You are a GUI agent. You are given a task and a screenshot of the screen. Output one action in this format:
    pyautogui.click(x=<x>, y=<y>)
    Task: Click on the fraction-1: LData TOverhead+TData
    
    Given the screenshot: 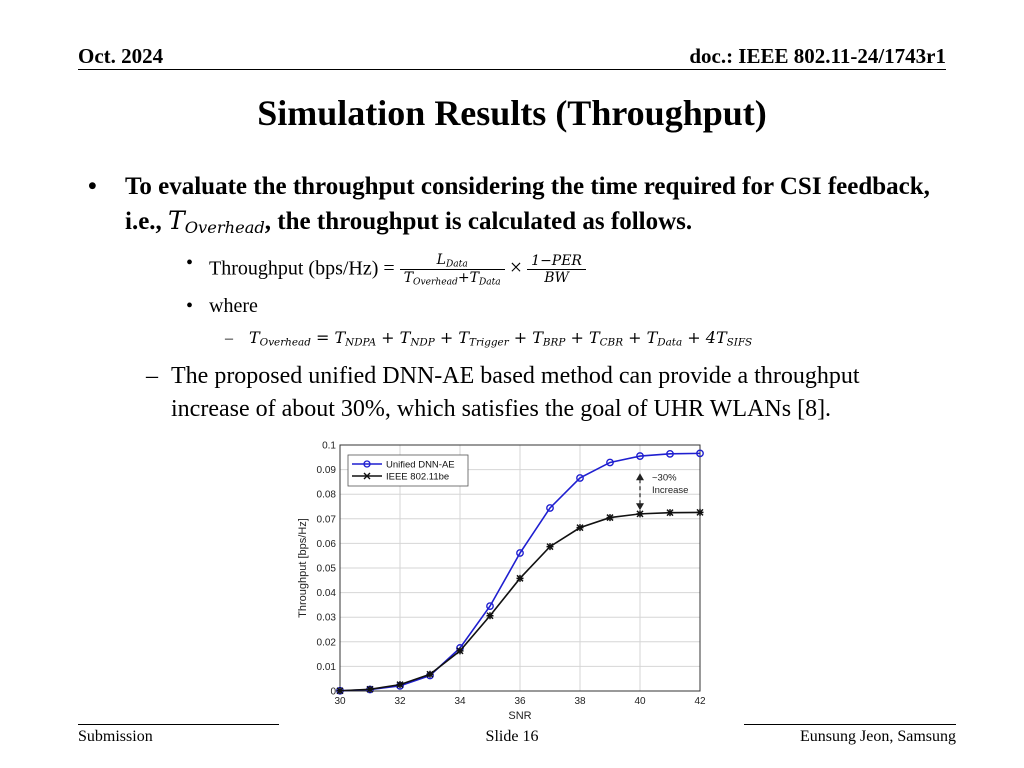 What is the action you would take?
    pyautogui.click(x=452, y=270)
    